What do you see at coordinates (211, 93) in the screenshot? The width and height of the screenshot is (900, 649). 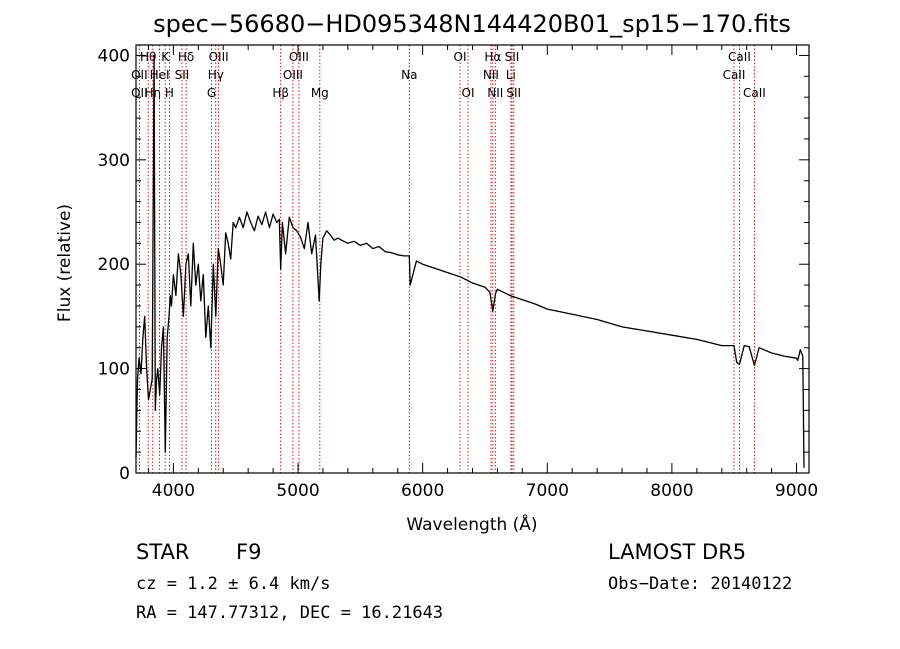 I see `marker-label: G` at bounding box center [211, 93].